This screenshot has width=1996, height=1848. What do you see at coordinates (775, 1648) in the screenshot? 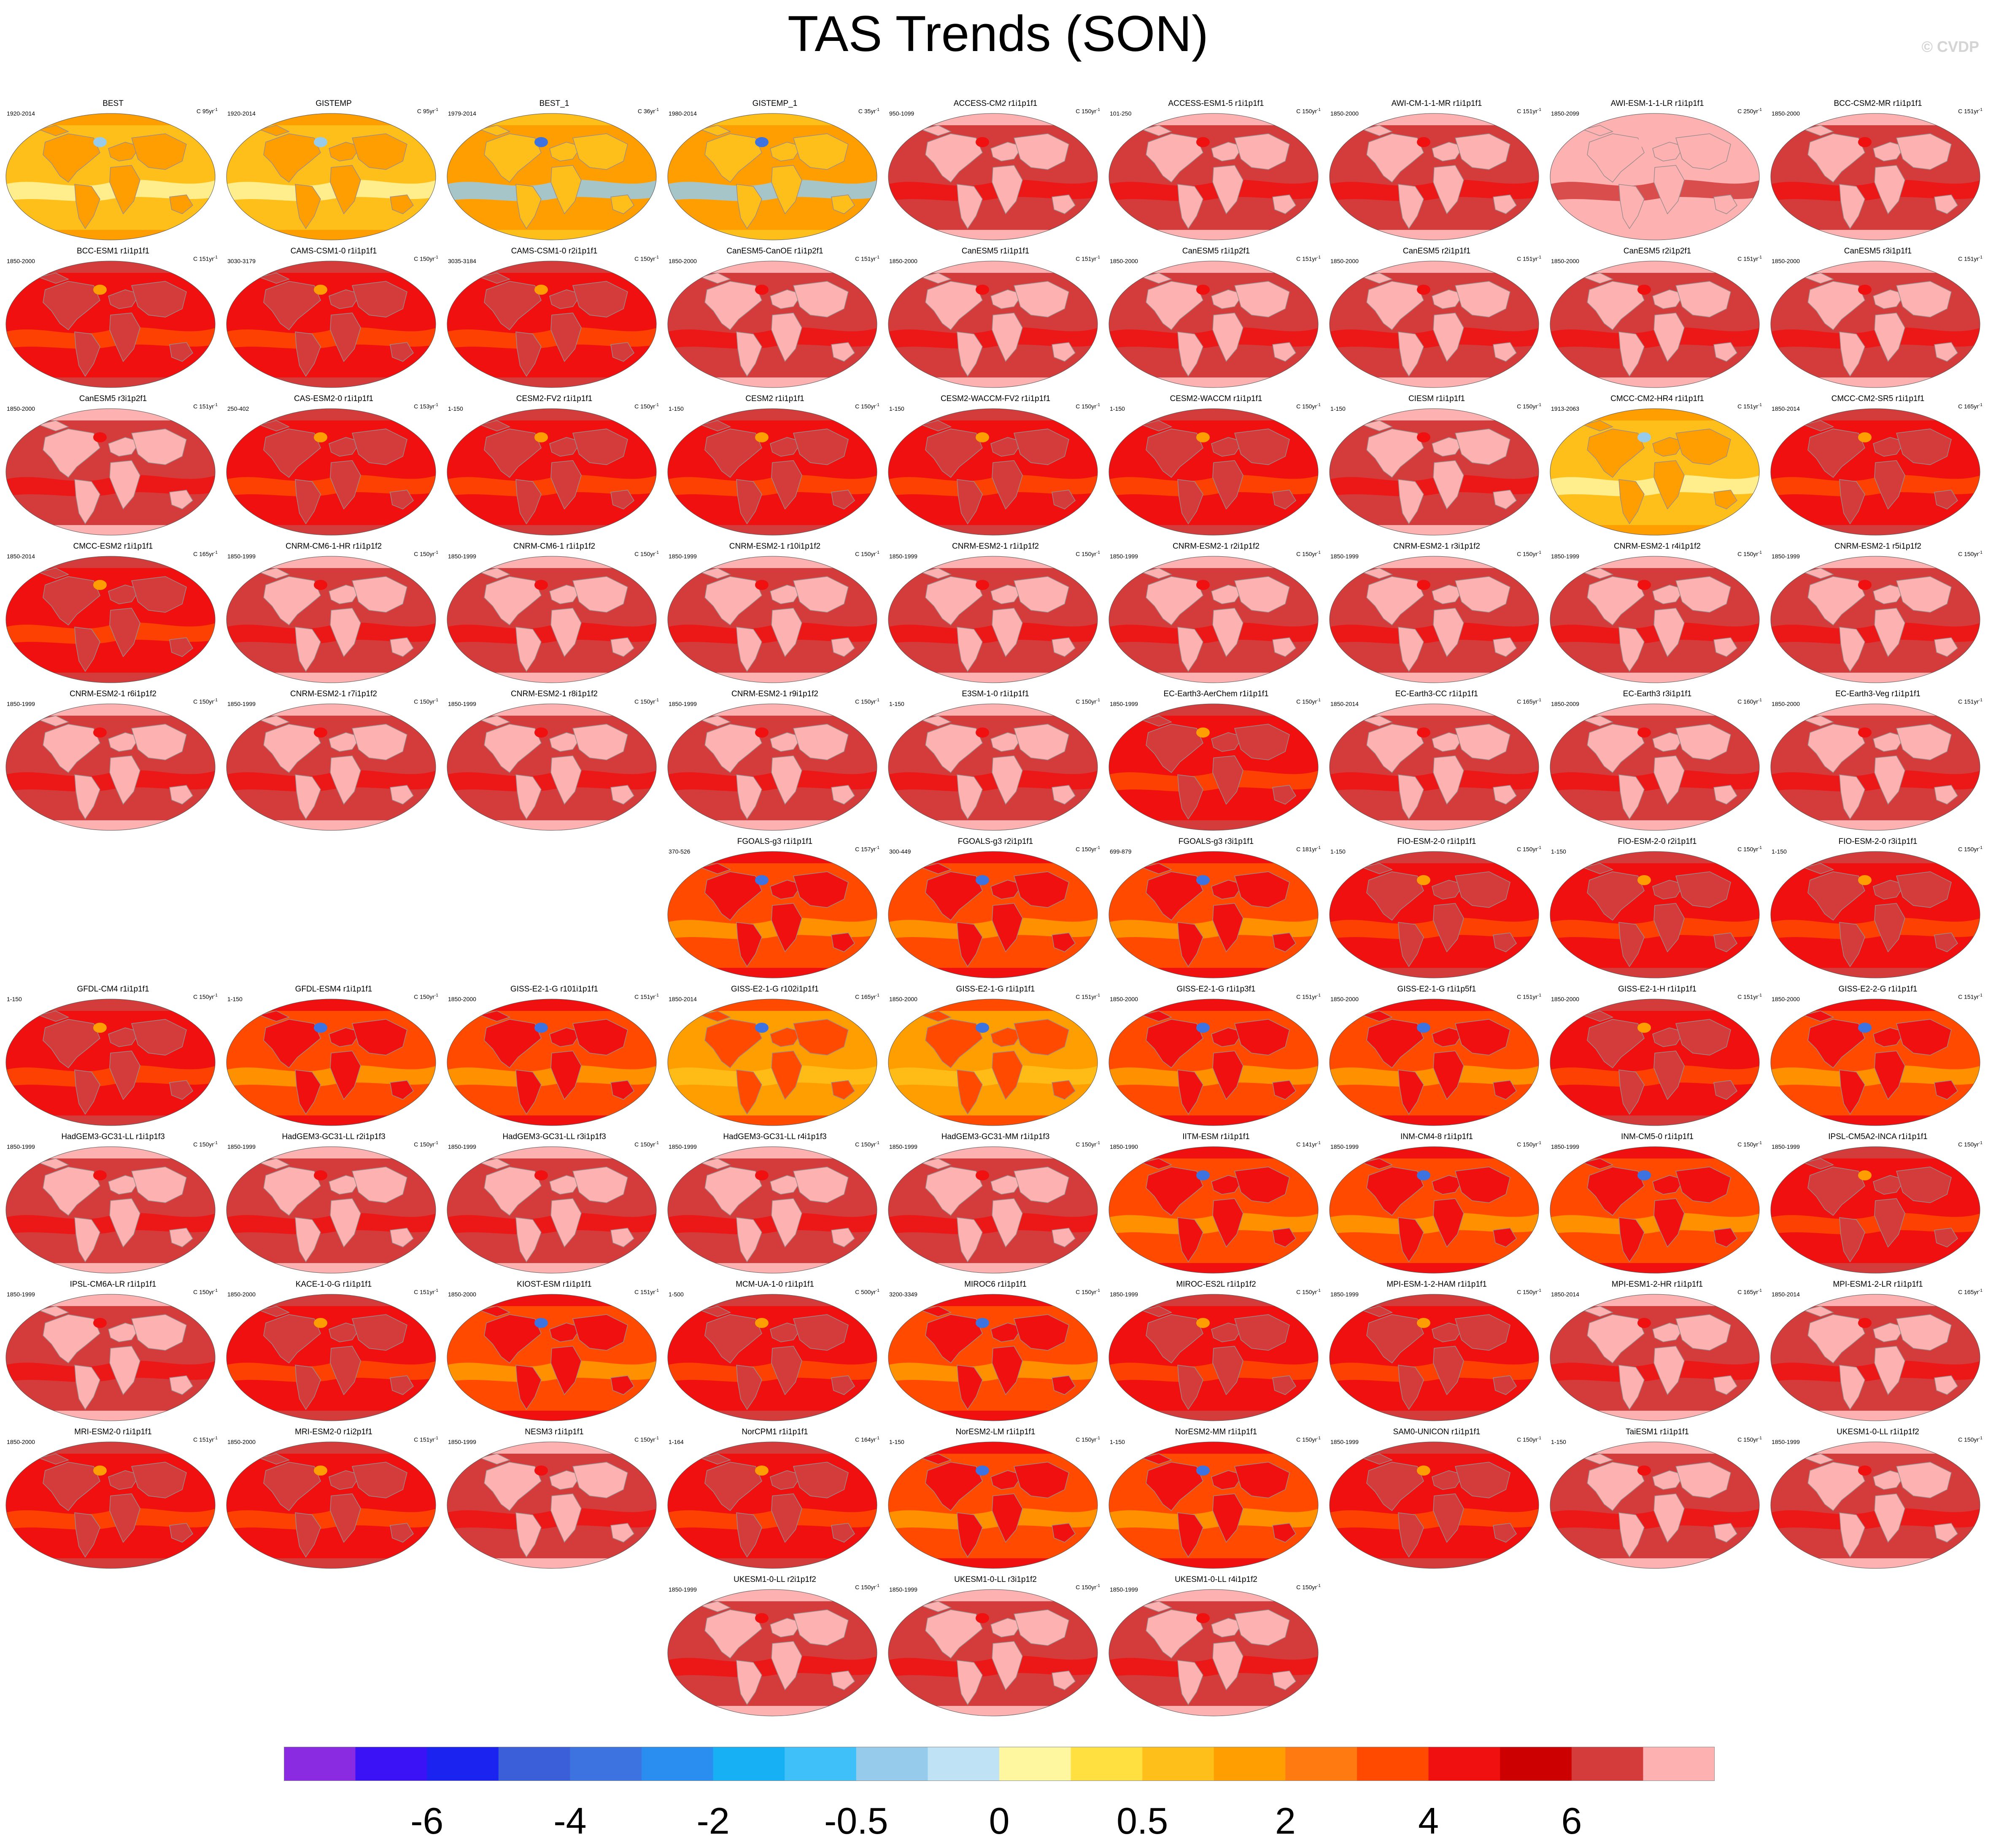
I see `map-panel: UKESM1-0-LL r2i1p1f2 1850-1999 C 150yr-1` at bounding box center [775, 1648].